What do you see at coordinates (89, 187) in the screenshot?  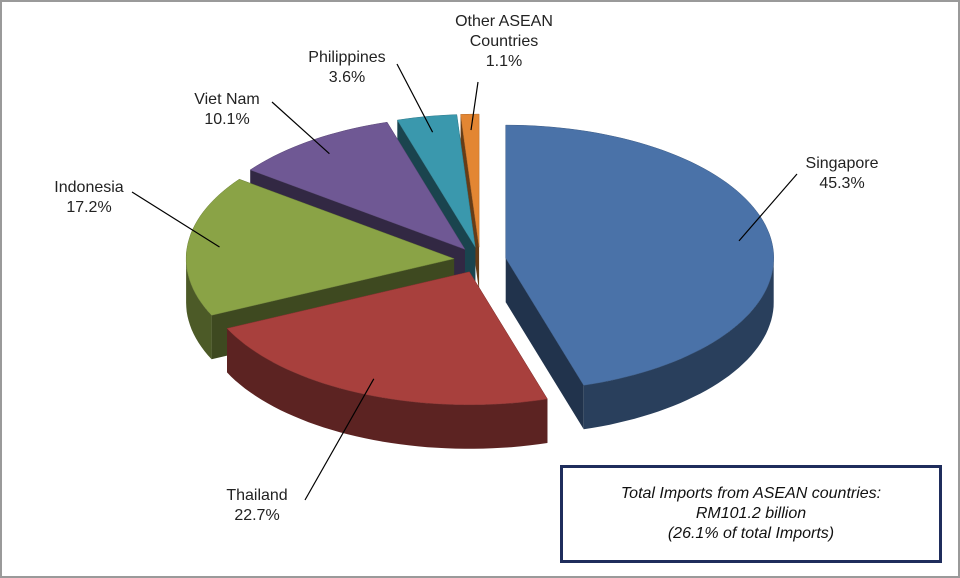 I see `category-label: Indonesia` at bounding box center [89, 187].